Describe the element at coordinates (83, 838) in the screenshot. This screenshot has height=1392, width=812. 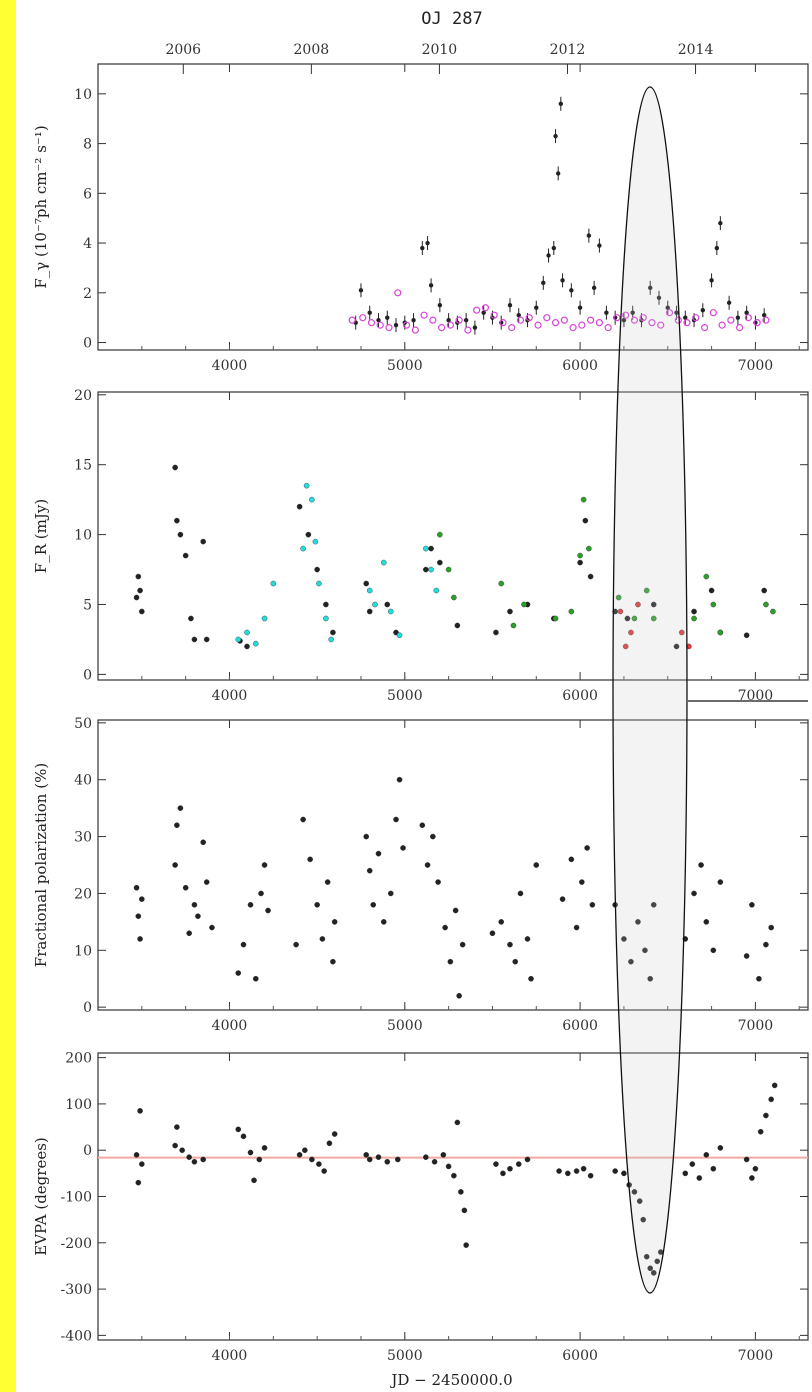
I see `y-tick-label: 30` at that location.